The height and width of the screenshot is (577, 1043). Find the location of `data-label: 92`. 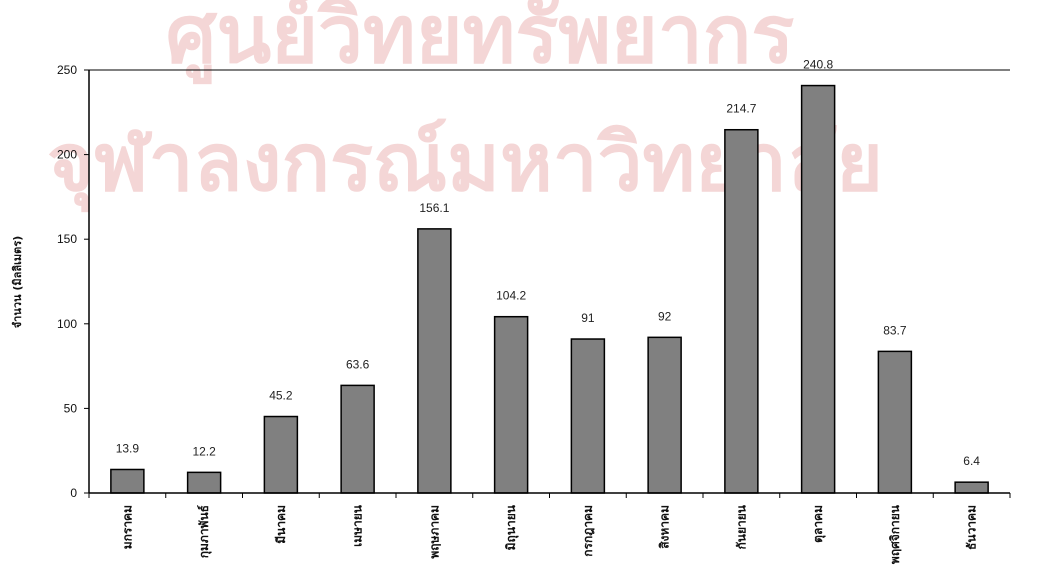

data-label: 92 is located at coordinates (665, 316).